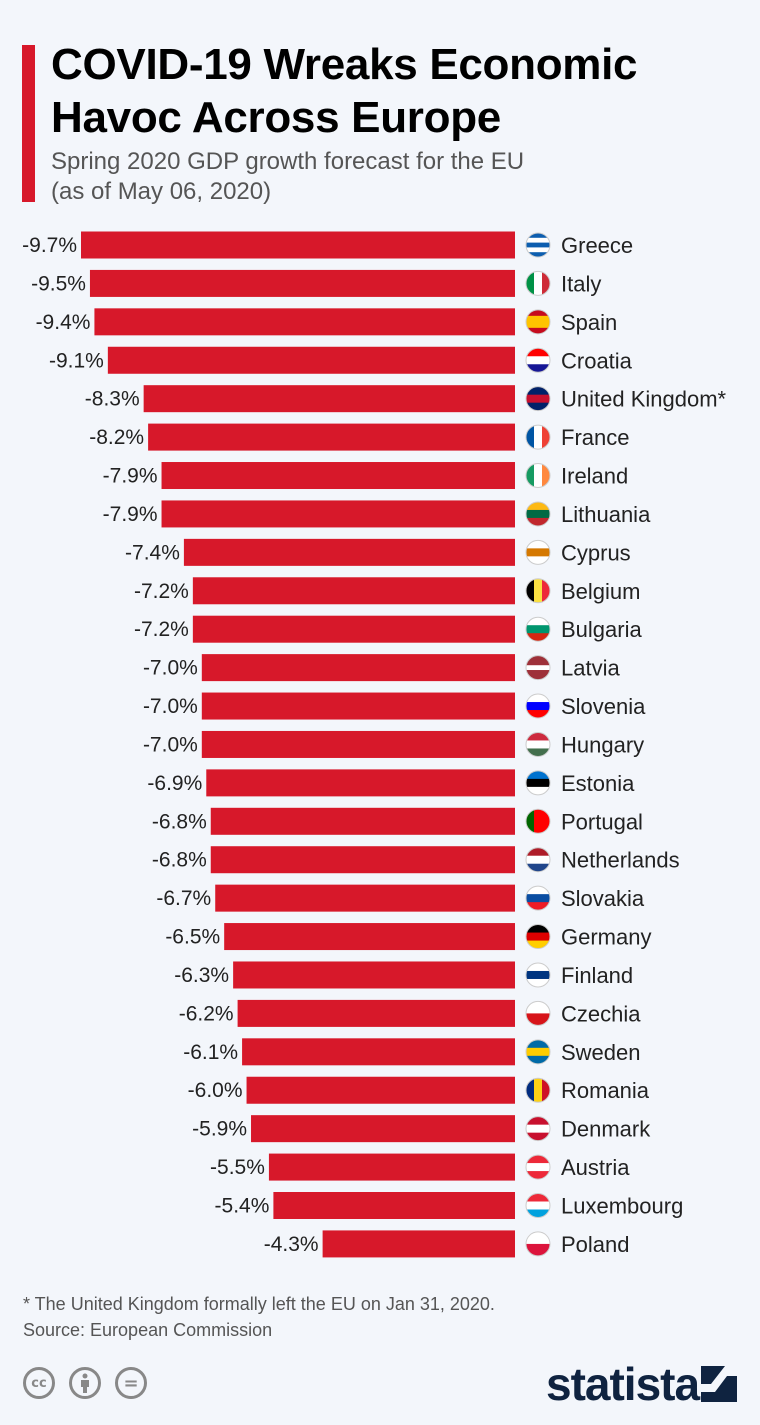 This screenshot has width=760, height=1425. I want to click on uk-flag-icon, so click(538, 399).